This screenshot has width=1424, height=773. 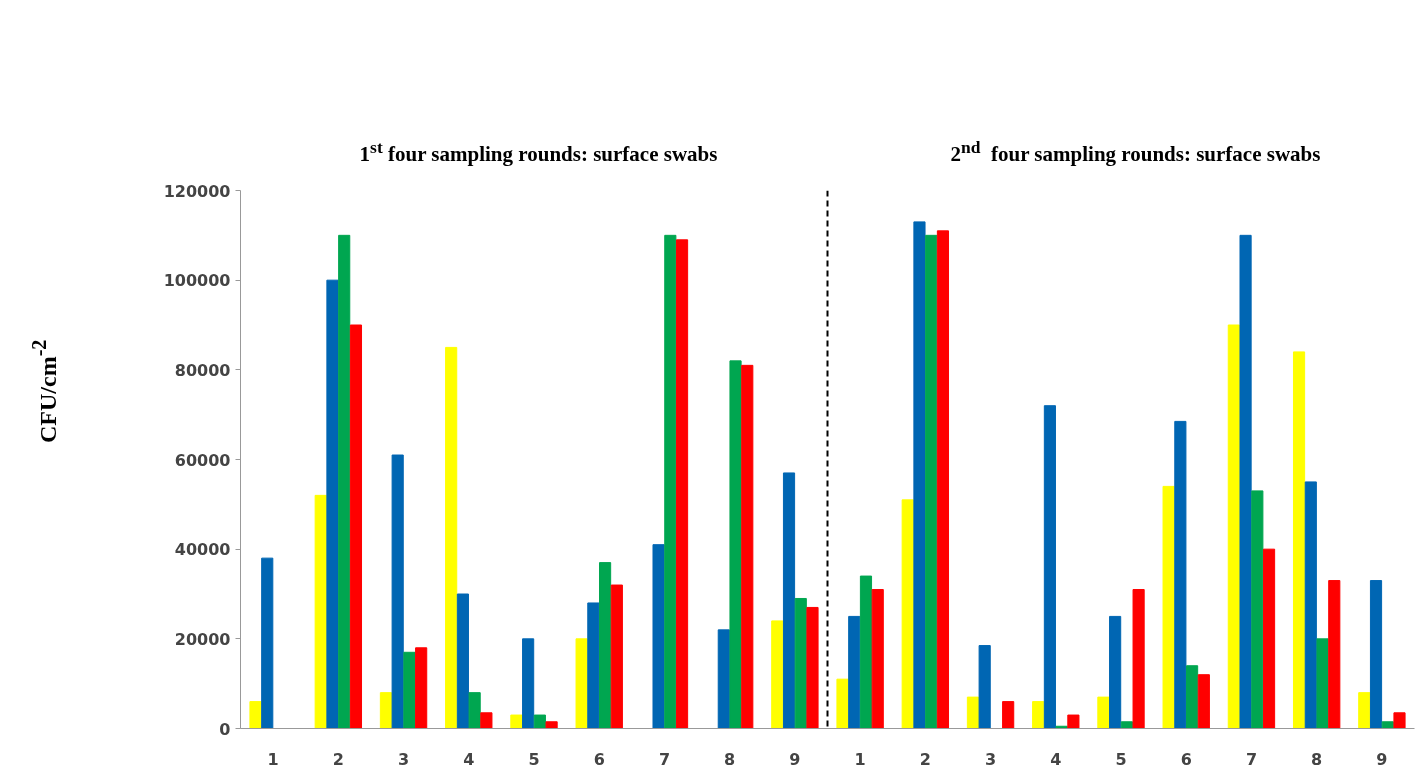 I want to click on text: 2$^{nd}$ four sampling rounds: surface swabs, so click(x=1135, y=152).